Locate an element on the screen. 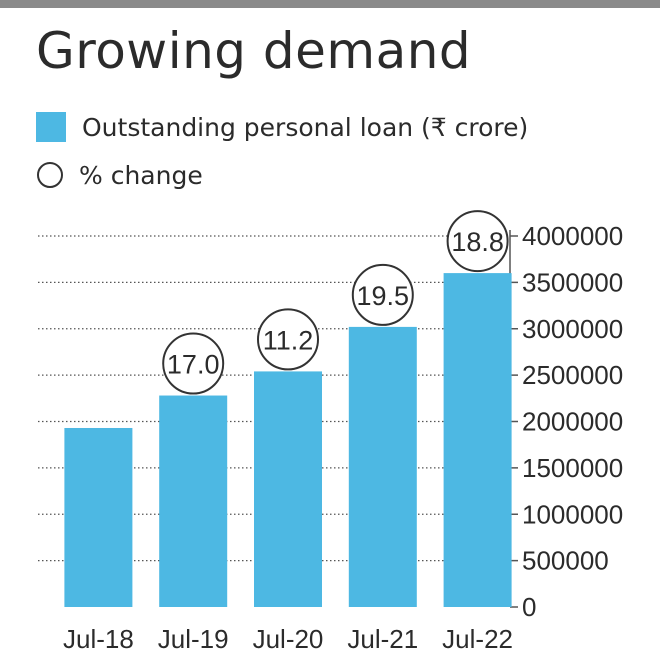  y-tick-label: 3500000 is located at coordinates (572, 282).